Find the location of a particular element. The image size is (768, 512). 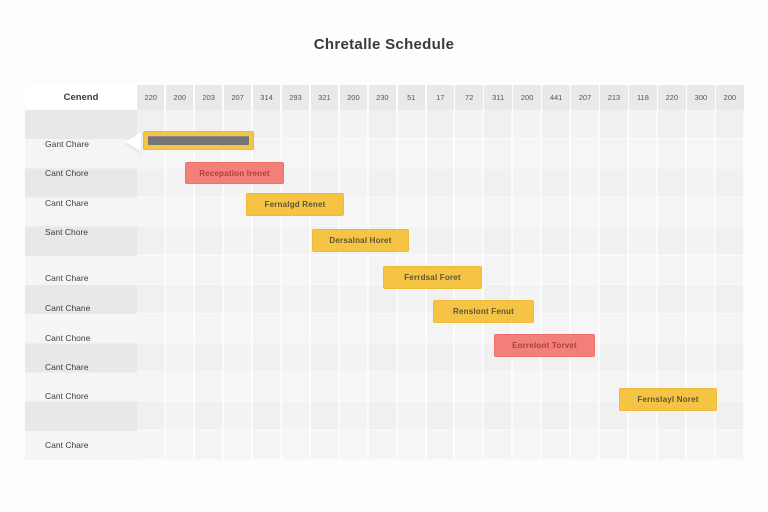

row-label: Cant Chone is located at coordinates (68, 338).